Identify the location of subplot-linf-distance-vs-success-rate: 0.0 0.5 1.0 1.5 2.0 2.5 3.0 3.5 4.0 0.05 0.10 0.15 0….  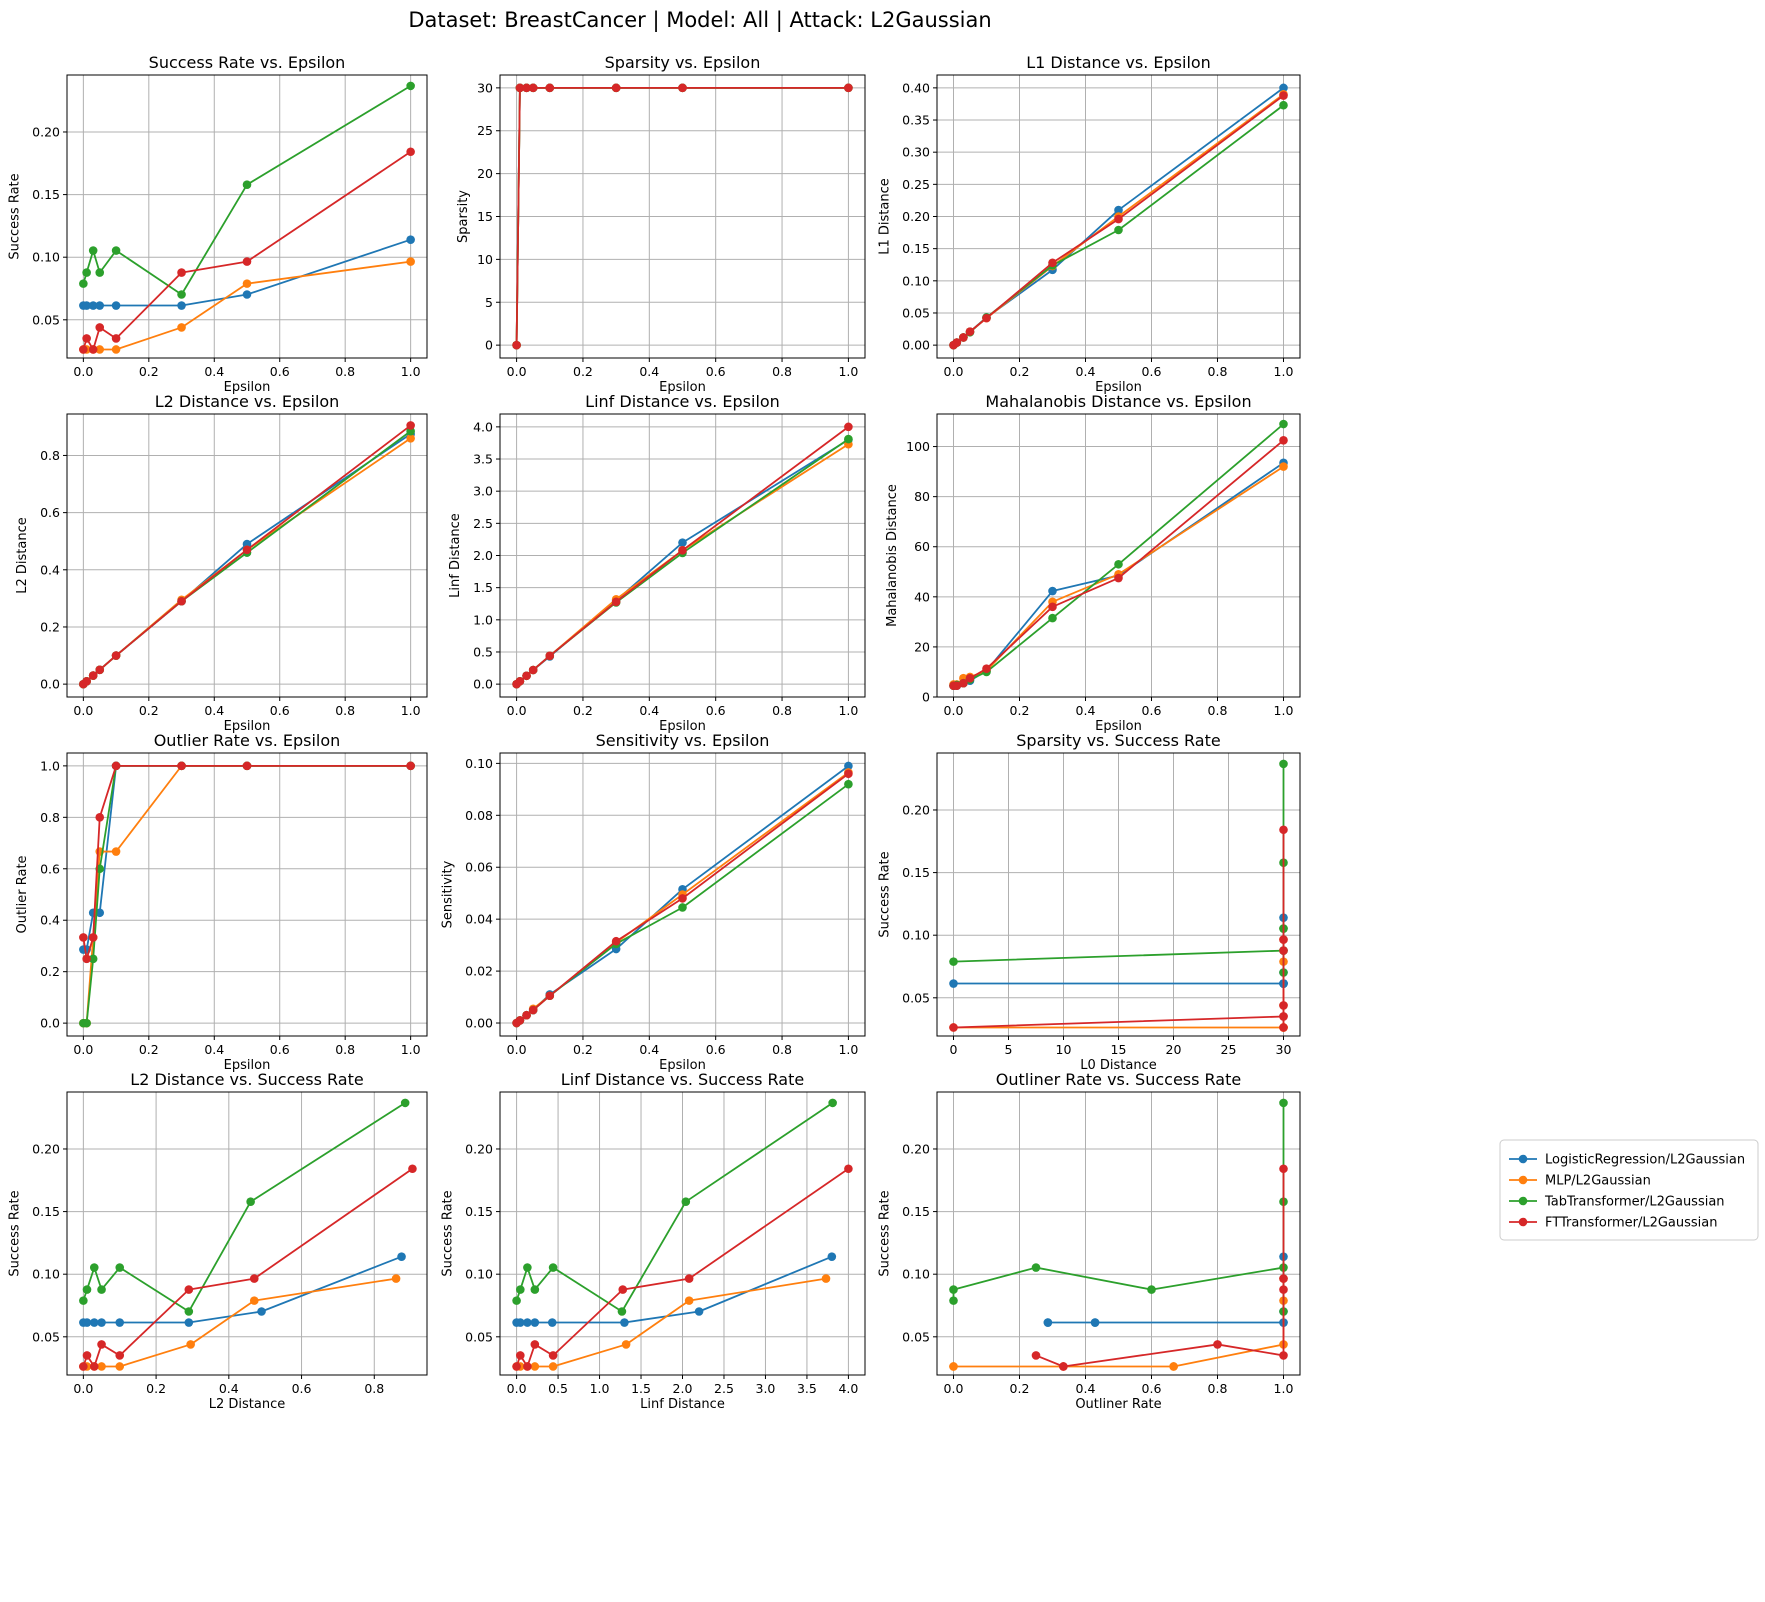
(653, 1241).